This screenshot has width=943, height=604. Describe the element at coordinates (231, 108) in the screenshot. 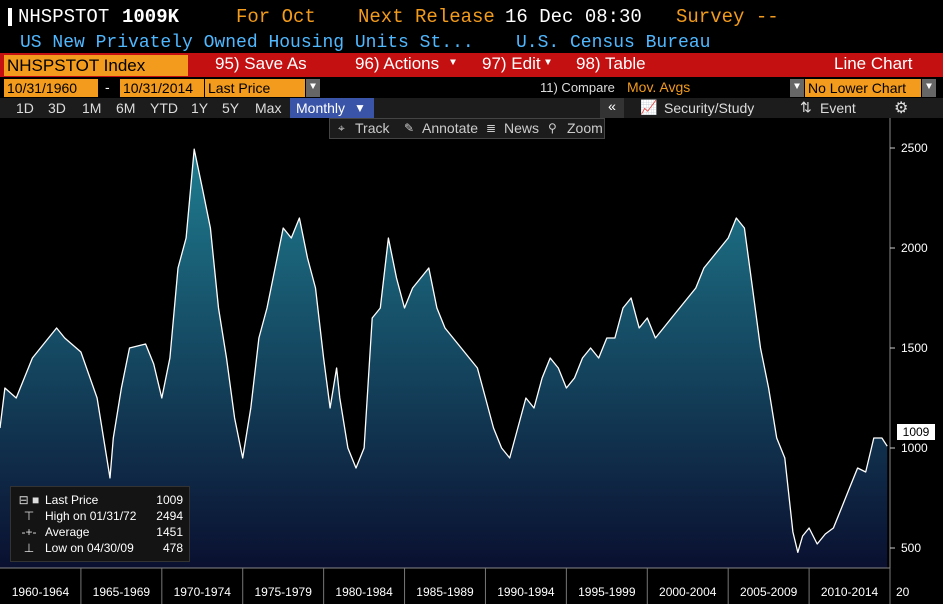

I see `period-5y: 5Y` at that location.